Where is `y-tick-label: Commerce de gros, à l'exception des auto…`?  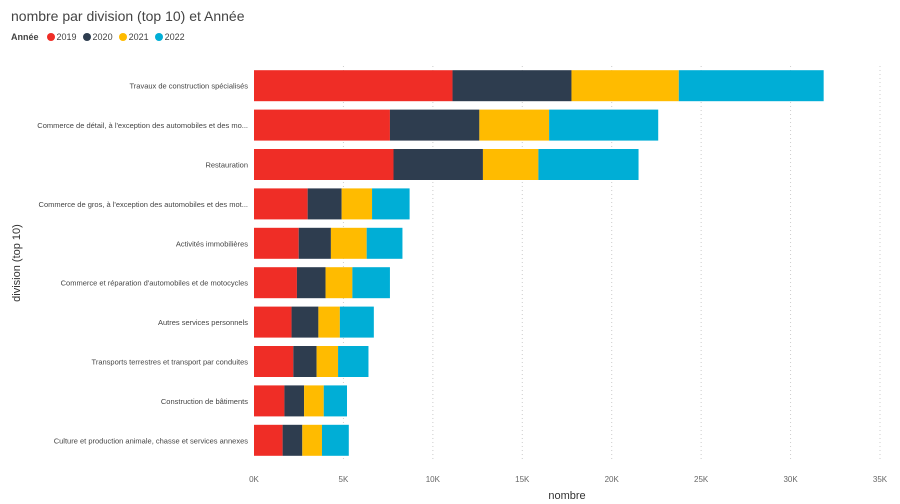
y-tick-label: Commerce de gros, à l'exception des auto… is located at coordinates (143, 204).